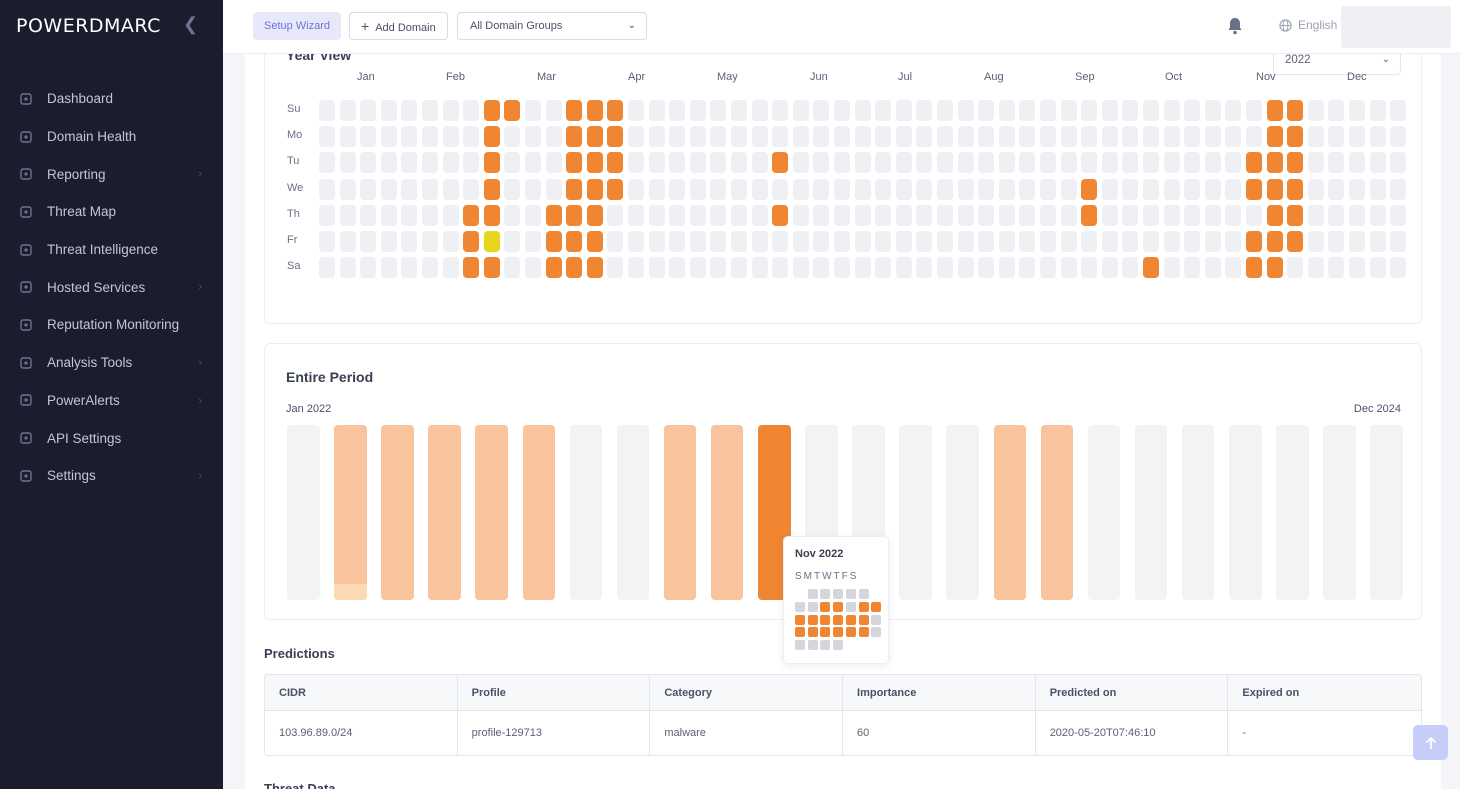 The width and height of the screenshot is (1460, 789). Describe the element at coordinates (111, 363) in the screenshot. I see `sidebar-item-analysis-tools: Analysis Tools ›` at that location.